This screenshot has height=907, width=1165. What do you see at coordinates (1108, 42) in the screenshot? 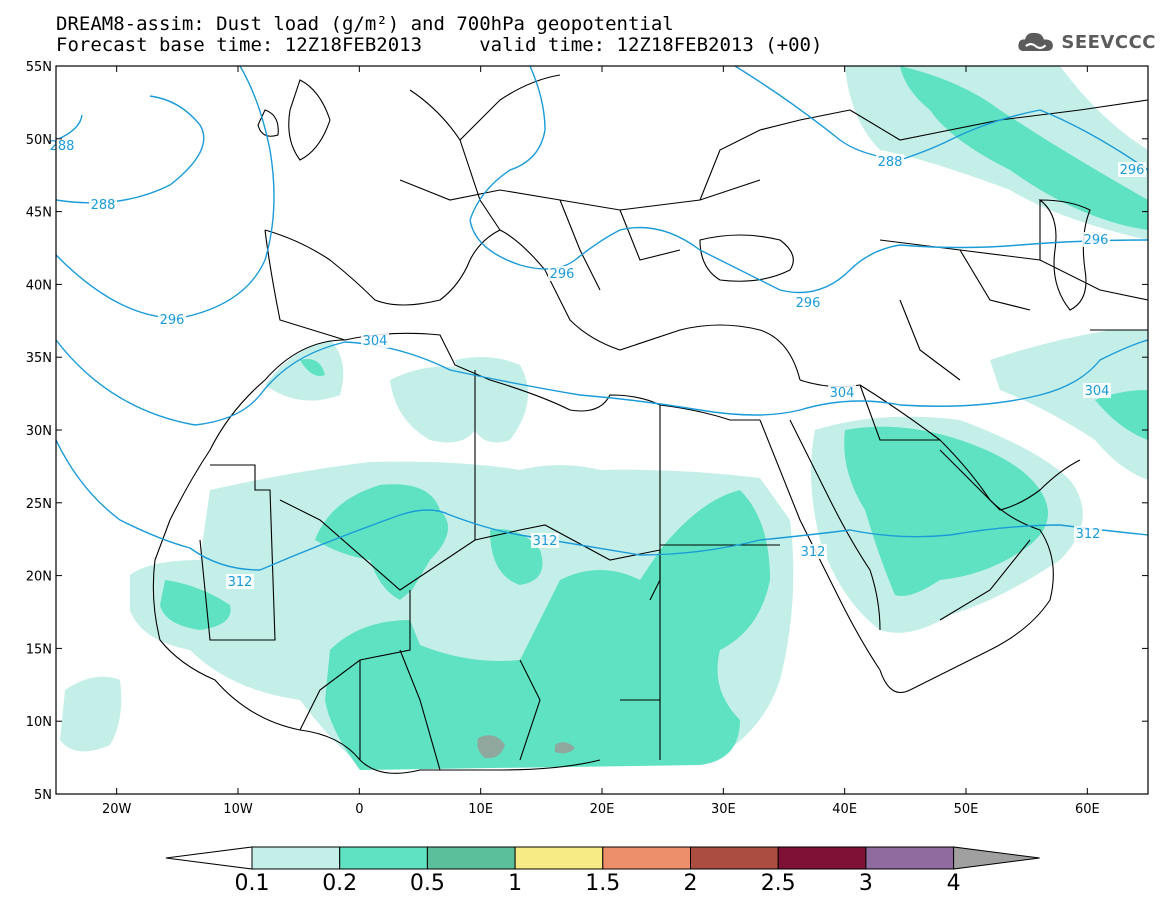
I see `logo-text: SEEVCCC` at bounding box center [1108, 42].